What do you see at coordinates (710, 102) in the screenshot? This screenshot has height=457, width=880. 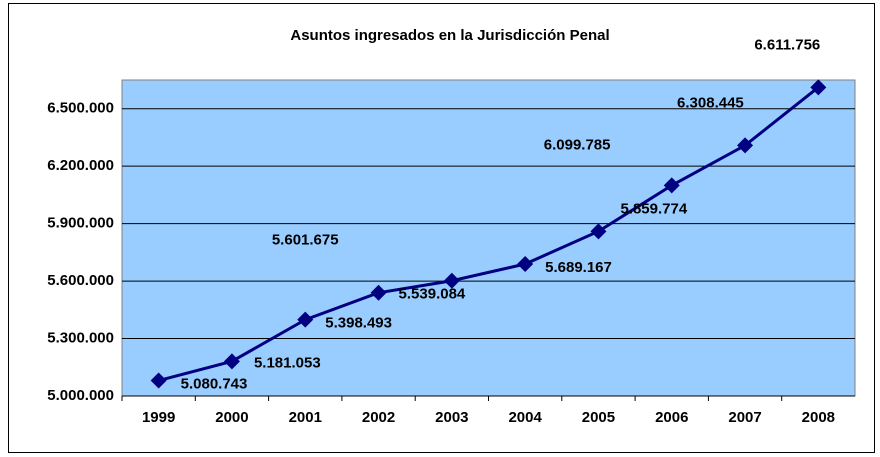 I see `data-label: 6.308.445` at bounding box center [710, 102].